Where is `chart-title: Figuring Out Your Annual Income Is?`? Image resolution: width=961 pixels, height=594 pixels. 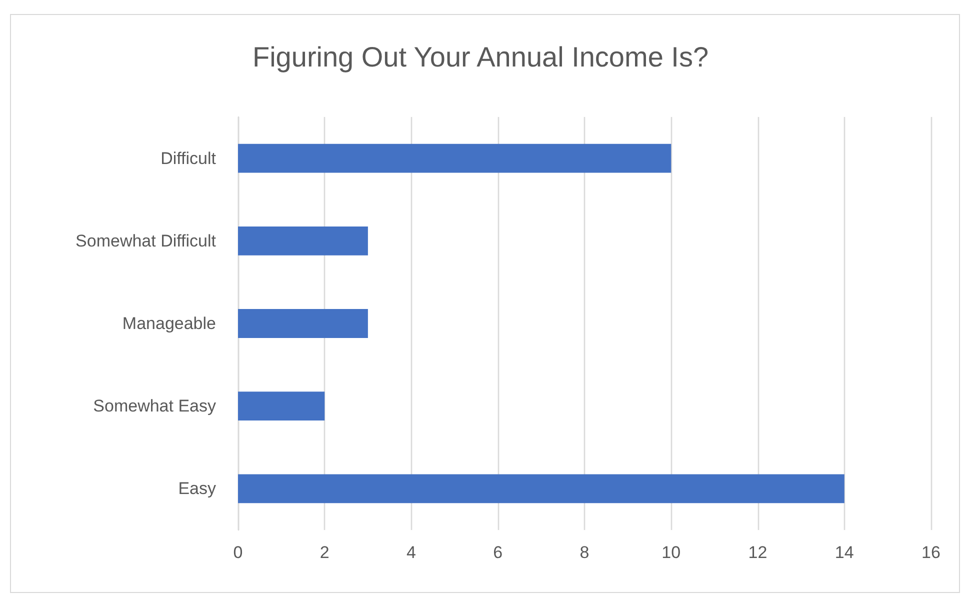 chart-title: Figuring Out Your Annual Income Is? is located at coordinates (480, 57).